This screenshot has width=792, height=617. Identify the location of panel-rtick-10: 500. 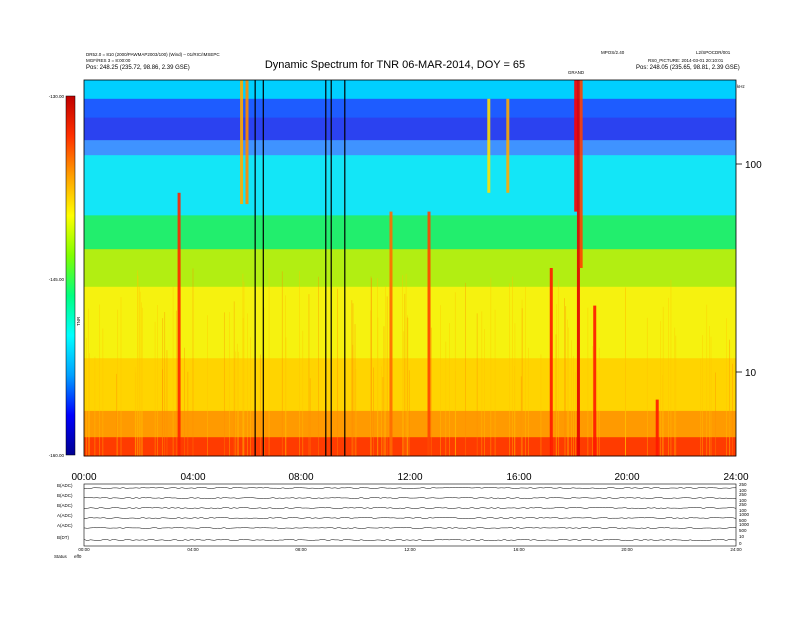
(743, 530).